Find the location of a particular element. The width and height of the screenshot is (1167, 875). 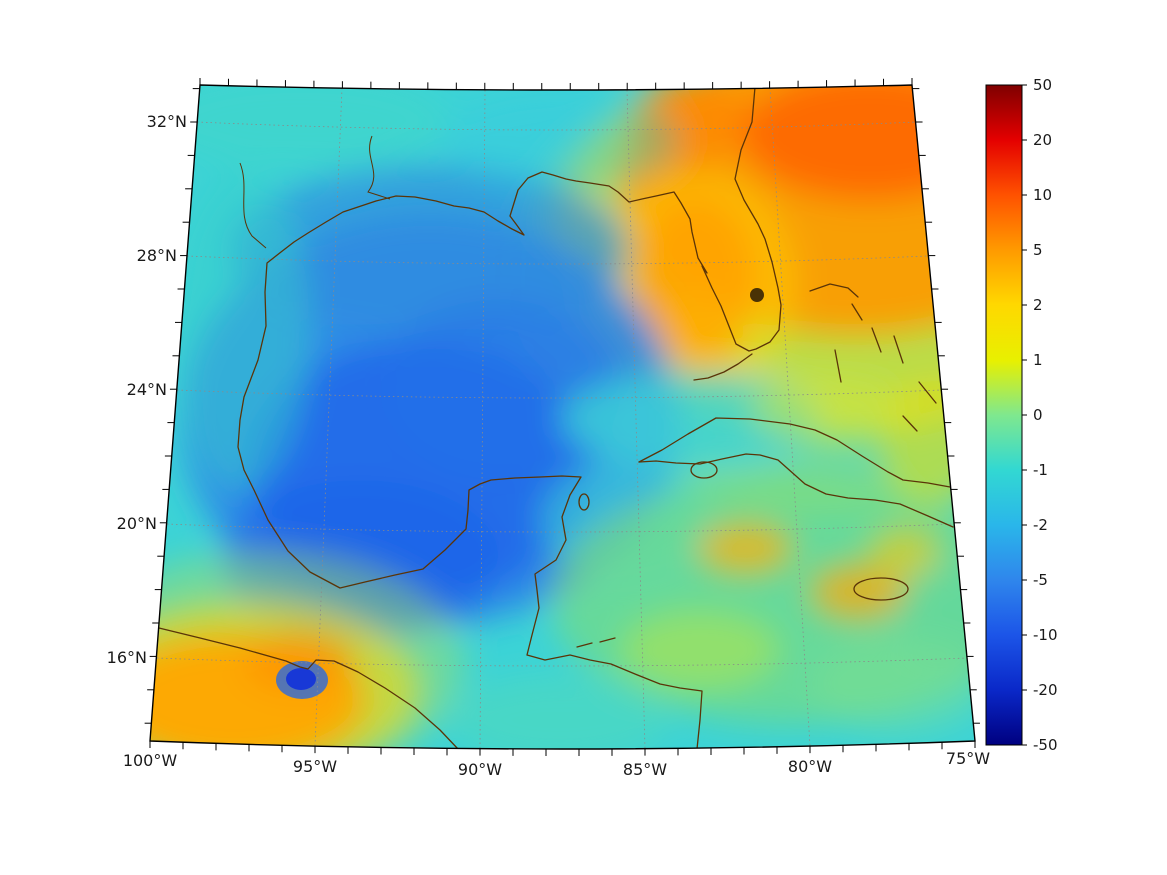

lon-label-100w: 100°W is located at coordinates (150, 760).